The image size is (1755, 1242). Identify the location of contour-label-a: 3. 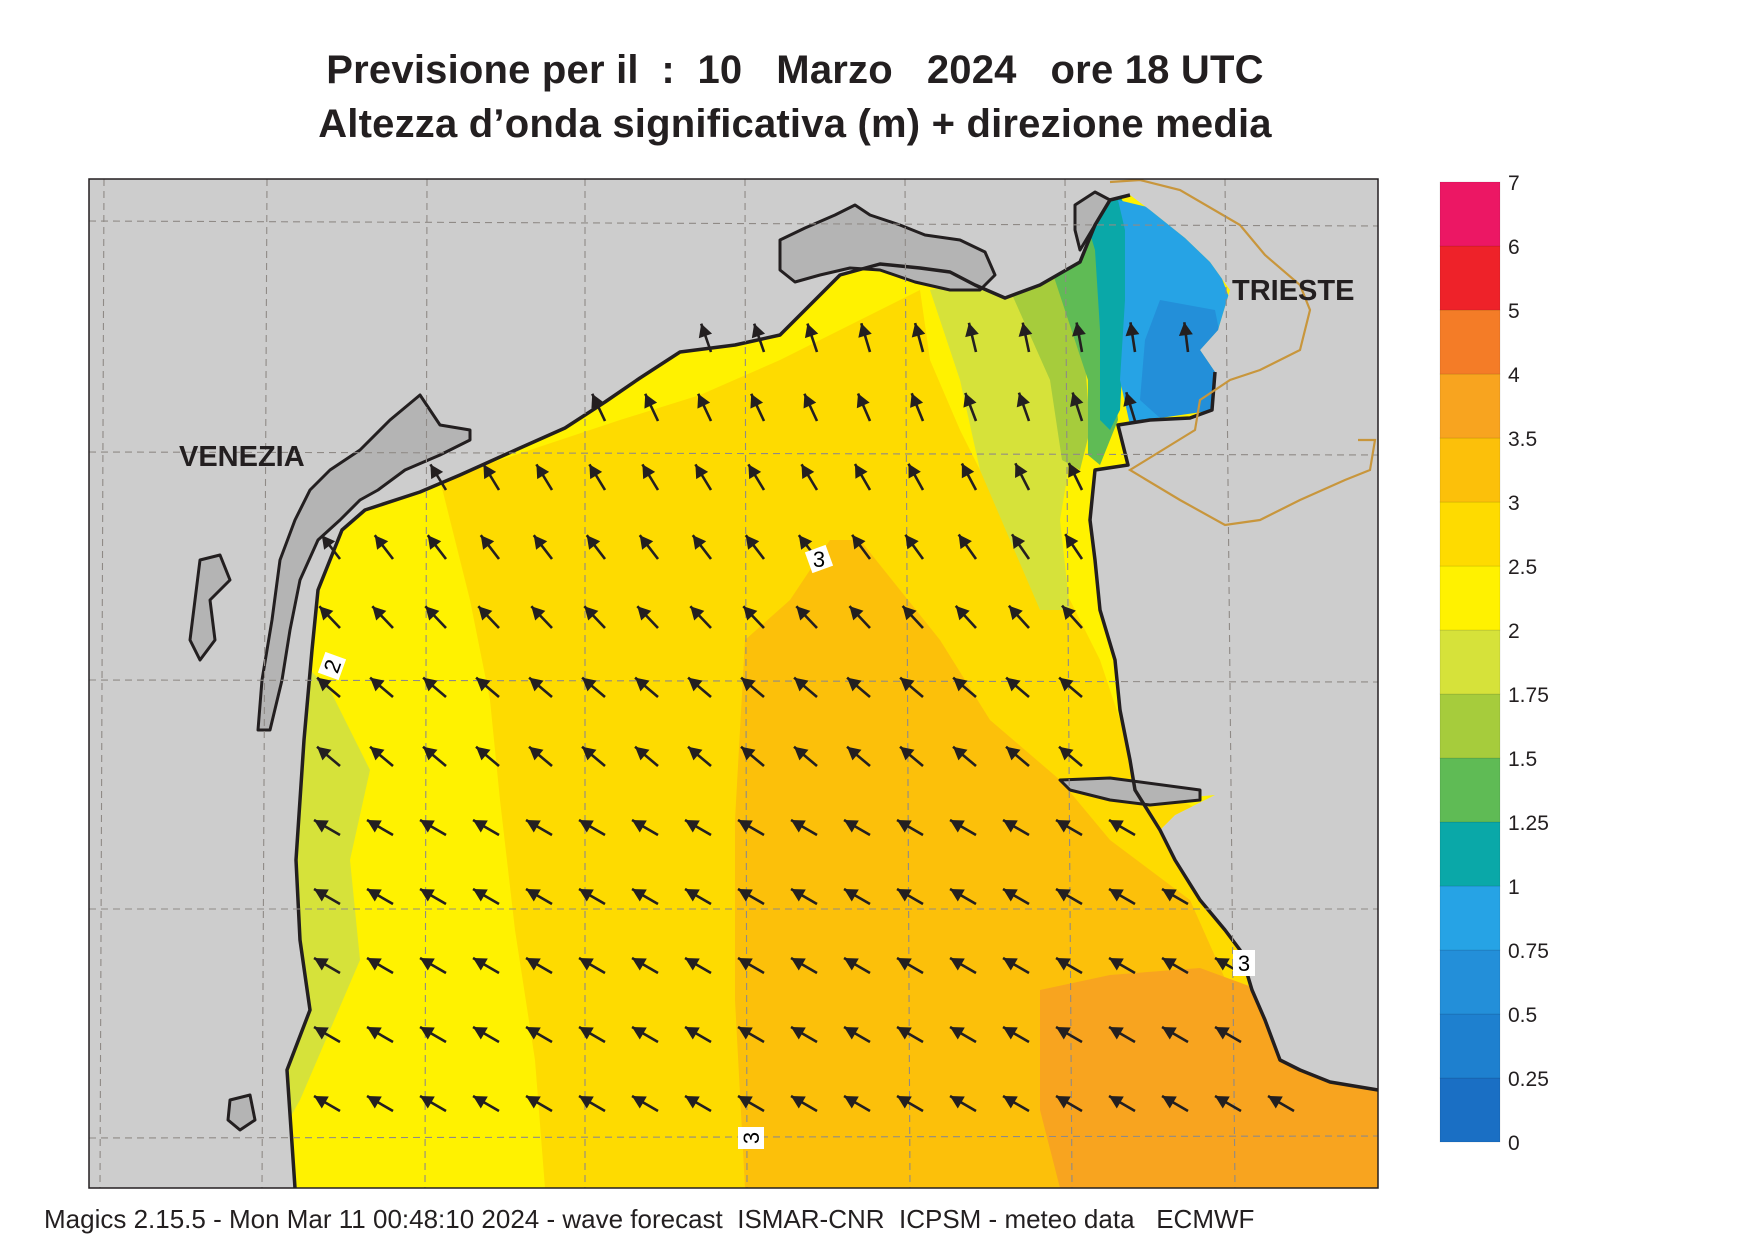
(819, 559).